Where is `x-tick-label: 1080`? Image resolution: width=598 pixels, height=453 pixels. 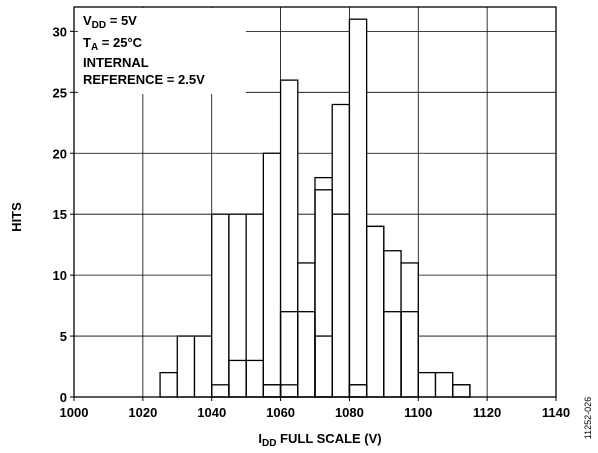
x-tick-label: 1080 is located at coordinates (349, 412).